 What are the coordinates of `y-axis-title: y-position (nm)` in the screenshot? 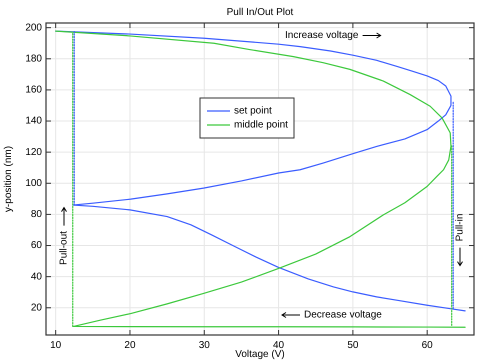 It's located at (8, 179).